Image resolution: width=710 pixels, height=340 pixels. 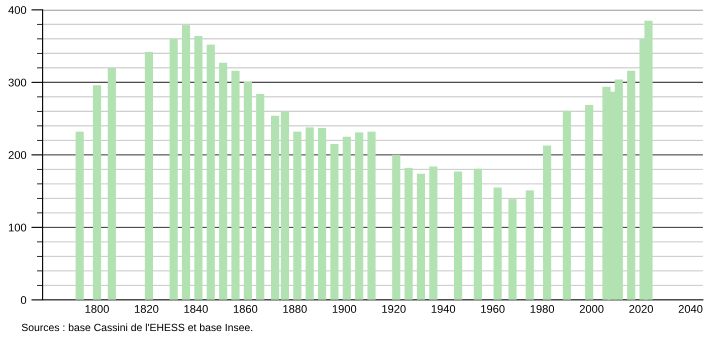 I want to click on y-tick-label: 200, so click(x=17, y=155).